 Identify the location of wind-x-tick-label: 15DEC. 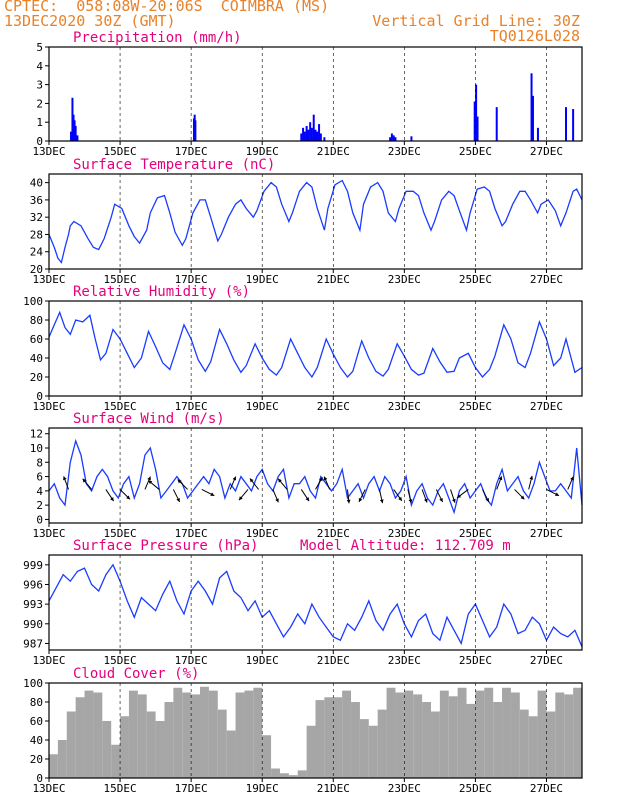
(120, 533).